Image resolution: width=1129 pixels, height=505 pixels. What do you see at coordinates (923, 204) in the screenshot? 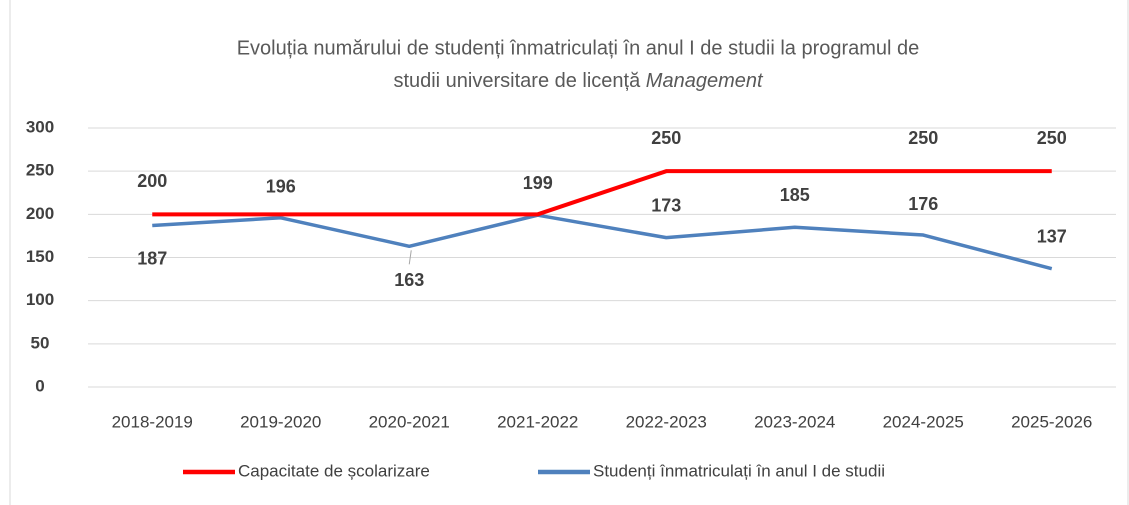
I see `data-label: 176` at bounding box center [923, 204].